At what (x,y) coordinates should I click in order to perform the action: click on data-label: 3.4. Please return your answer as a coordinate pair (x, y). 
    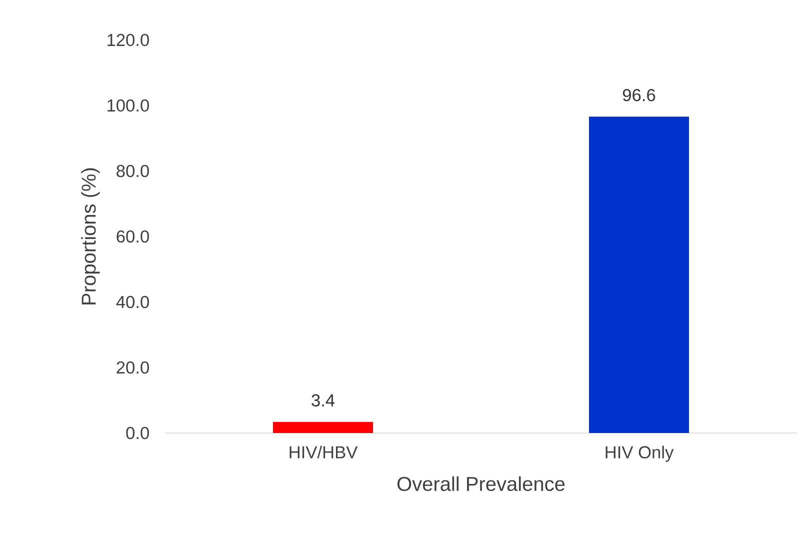
    Looking at the image, I should click on (323, 400).